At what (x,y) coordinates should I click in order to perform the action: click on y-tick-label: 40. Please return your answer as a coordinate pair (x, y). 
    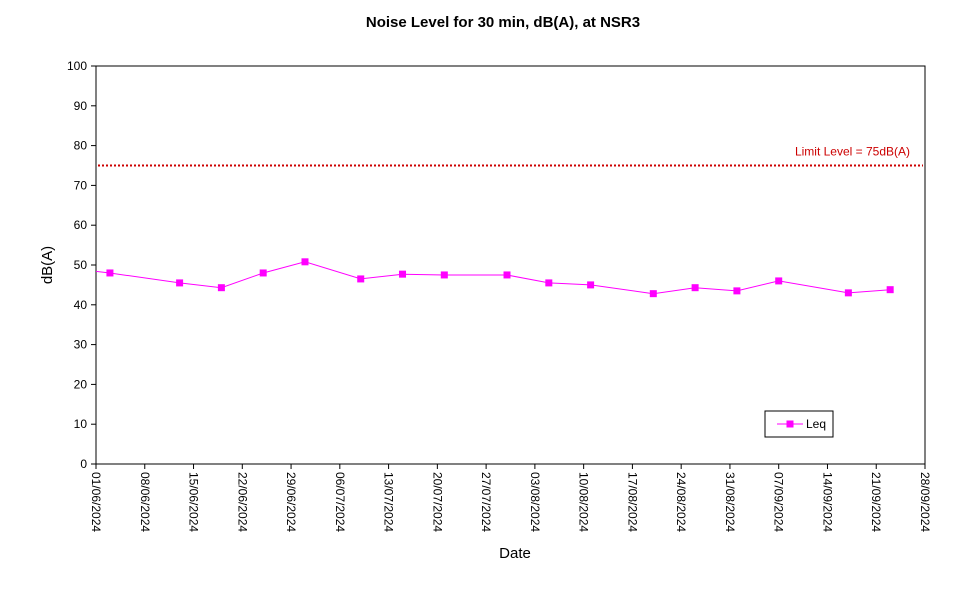
    Looking at the image, I should click on (81, 305).